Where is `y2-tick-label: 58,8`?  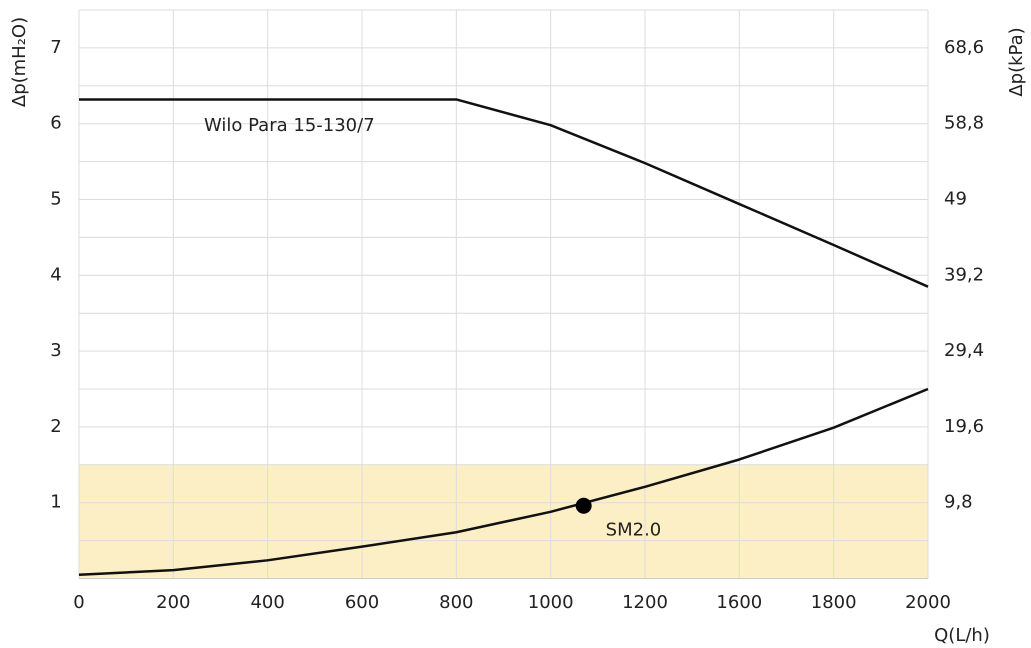
y2-tick-label: 58,8 is located at coordinates (964, 123).